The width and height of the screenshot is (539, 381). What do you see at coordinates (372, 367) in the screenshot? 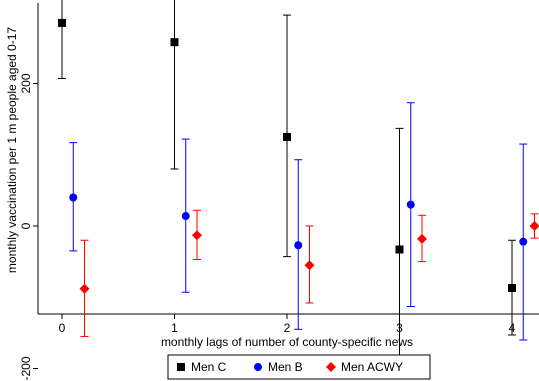
I see `legend-label: Men ACWY` at bounding box center [372, 367].